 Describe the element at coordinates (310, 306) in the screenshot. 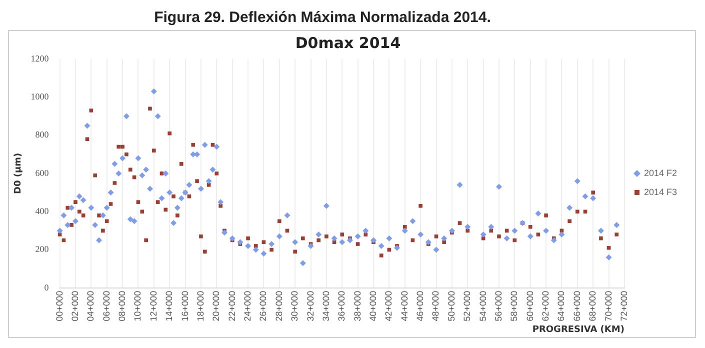

I see `x-tick-label: 32+000` at that location.